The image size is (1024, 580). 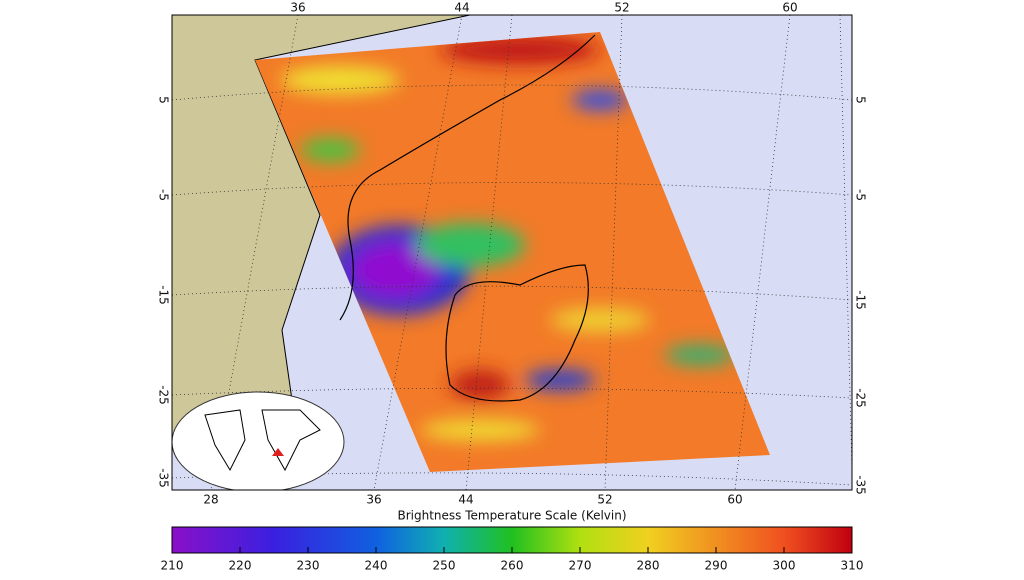 I want to click on inset-marker, so click(x=278, y=452).